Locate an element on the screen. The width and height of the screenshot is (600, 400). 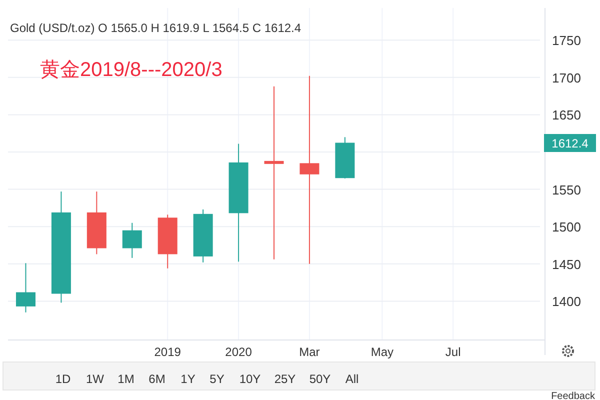
text: 1D is located at coordinates (63, 379).